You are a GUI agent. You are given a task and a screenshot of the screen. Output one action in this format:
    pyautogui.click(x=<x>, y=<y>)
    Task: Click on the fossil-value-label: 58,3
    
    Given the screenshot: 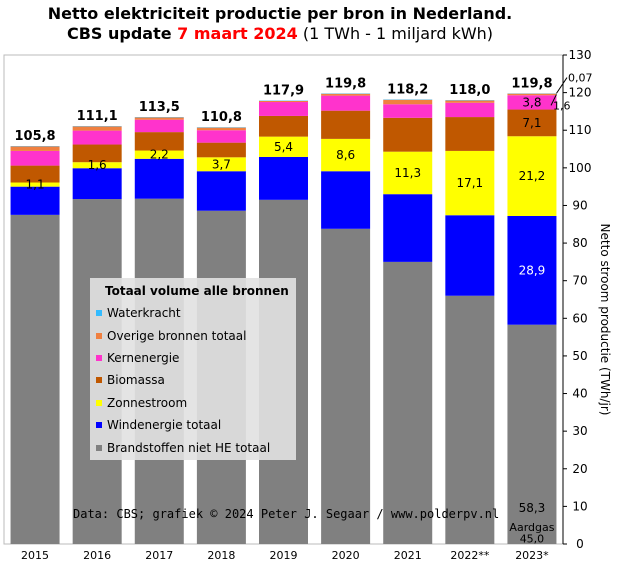 What is the action you would take?
    pyautogui.click(x=532, y=508)
    